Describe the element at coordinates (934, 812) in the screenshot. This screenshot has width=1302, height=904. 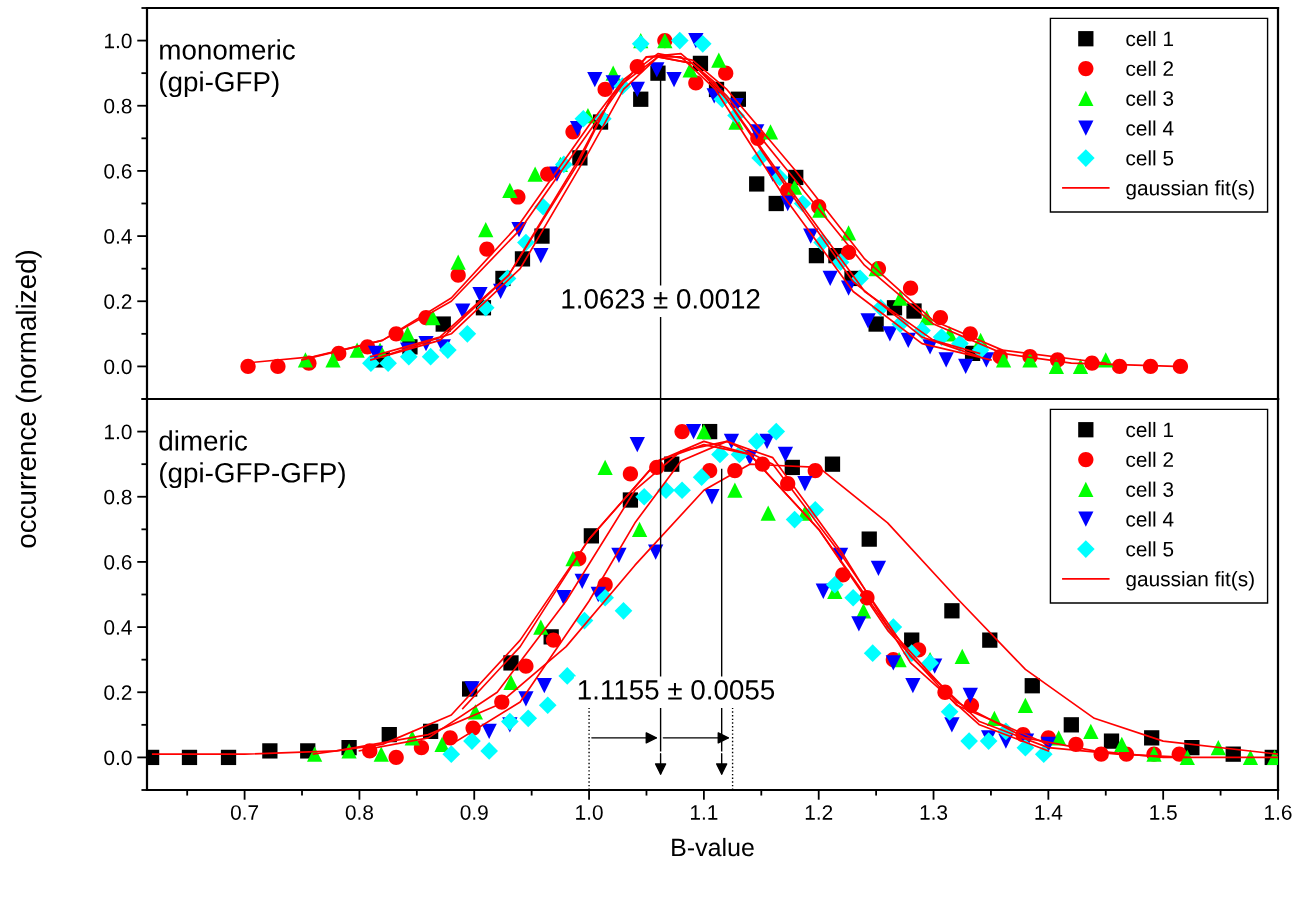
I see `x-tick-label: 1.3` at that location.